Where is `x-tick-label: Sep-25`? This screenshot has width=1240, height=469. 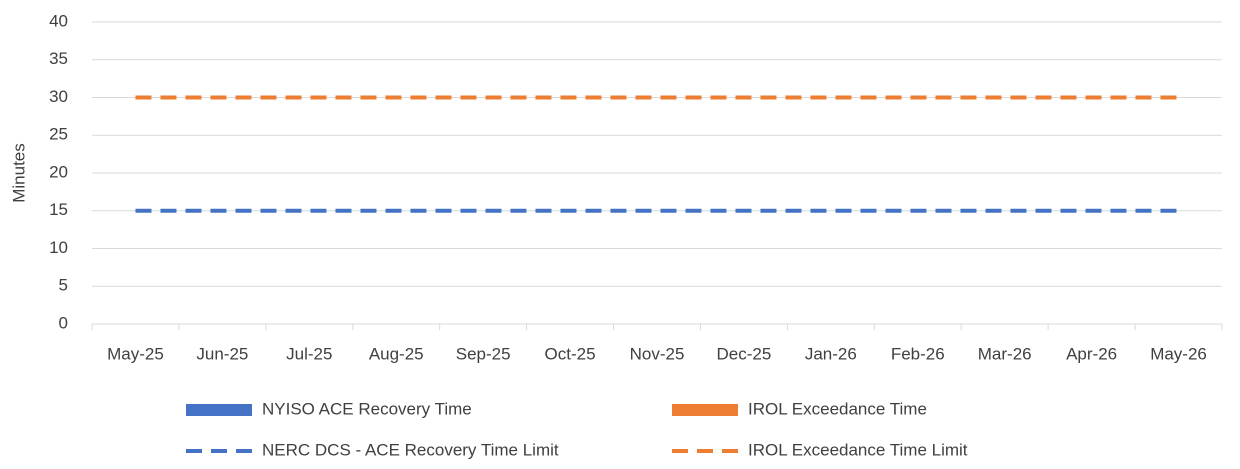 x-tick-label: Sep-25 is located at coordinates (483, 353).